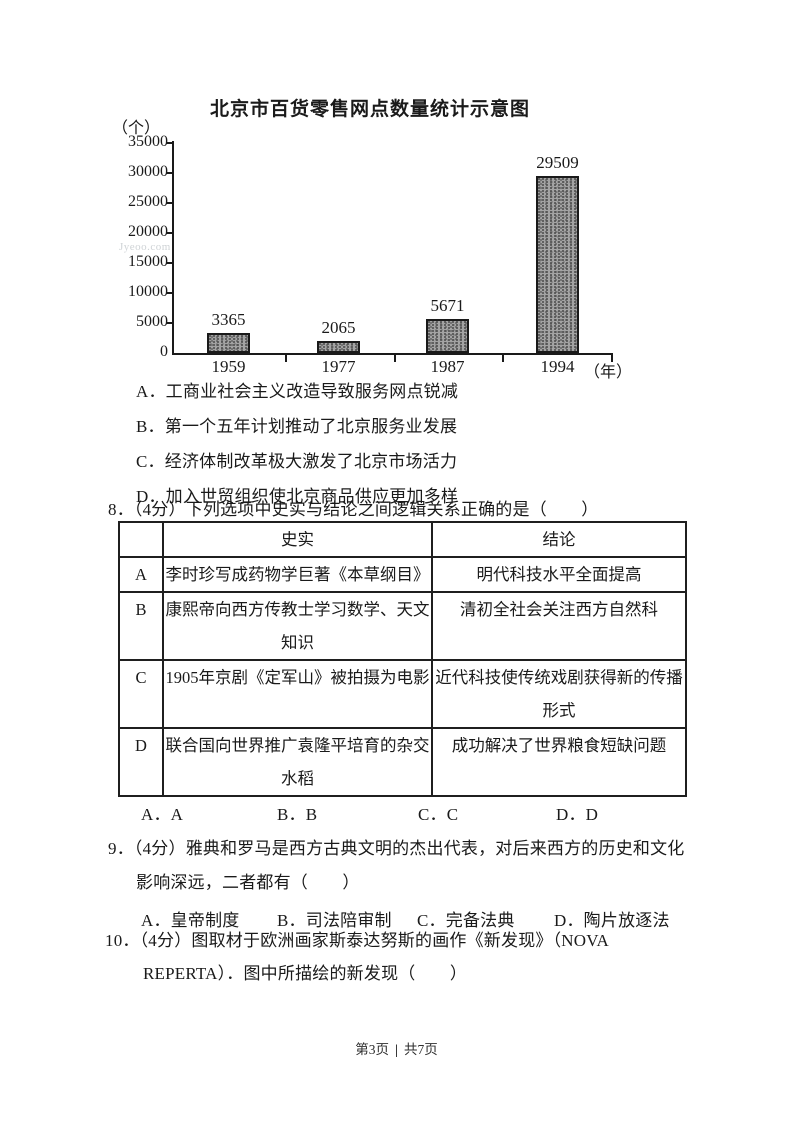  I want to click on x-tick-label: 1987, so click(447, 366).